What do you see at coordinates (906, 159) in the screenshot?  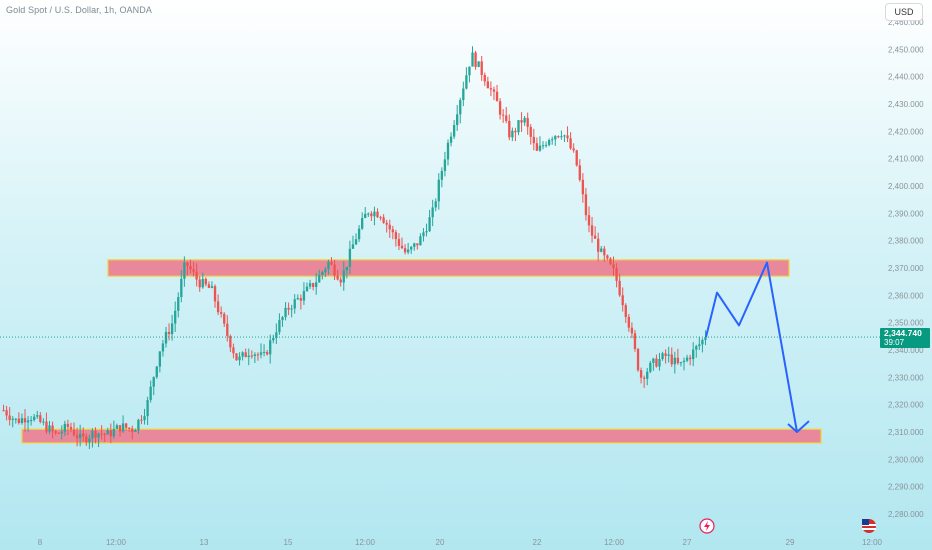 I see `y-tick-label: 2,410.000` at bounding box center [906, 159].